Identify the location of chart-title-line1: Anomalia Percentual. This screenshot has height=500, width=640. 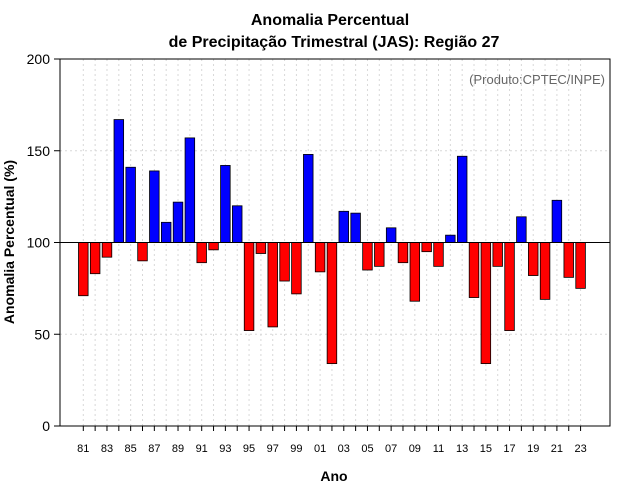
(330, 20).